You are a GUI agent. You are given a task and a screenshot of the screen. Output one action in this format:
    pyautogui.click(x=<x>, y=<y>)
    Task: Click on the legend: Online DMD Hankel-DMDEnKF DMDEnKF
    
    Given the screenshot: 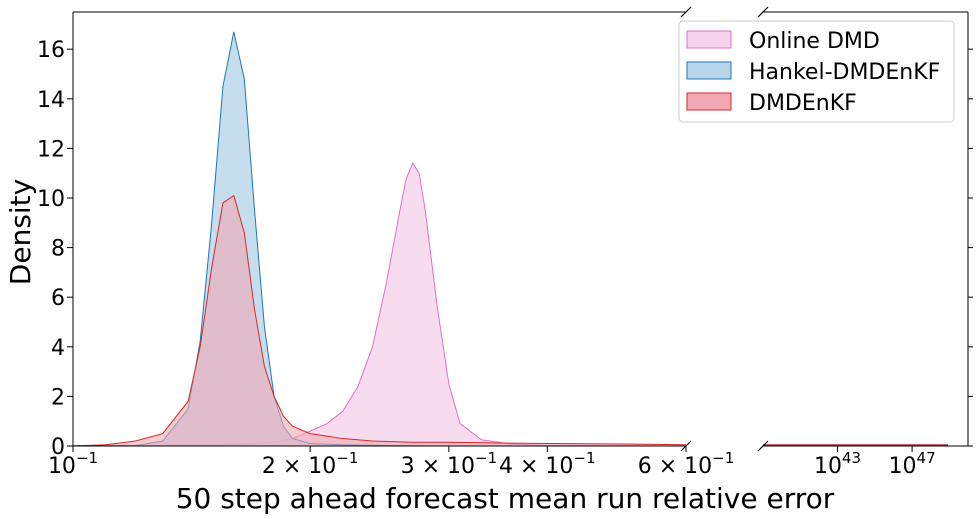 What is the action you would take?
    pyautogui.click(x=816, y=71)
    